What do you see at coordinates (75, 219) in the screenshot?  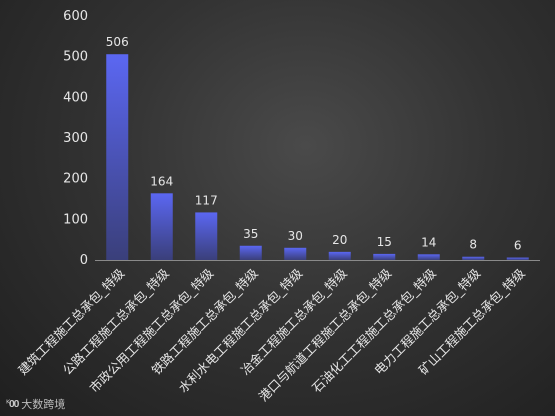 I see `y-tick-label: 100` at bounding box center [75, 219].